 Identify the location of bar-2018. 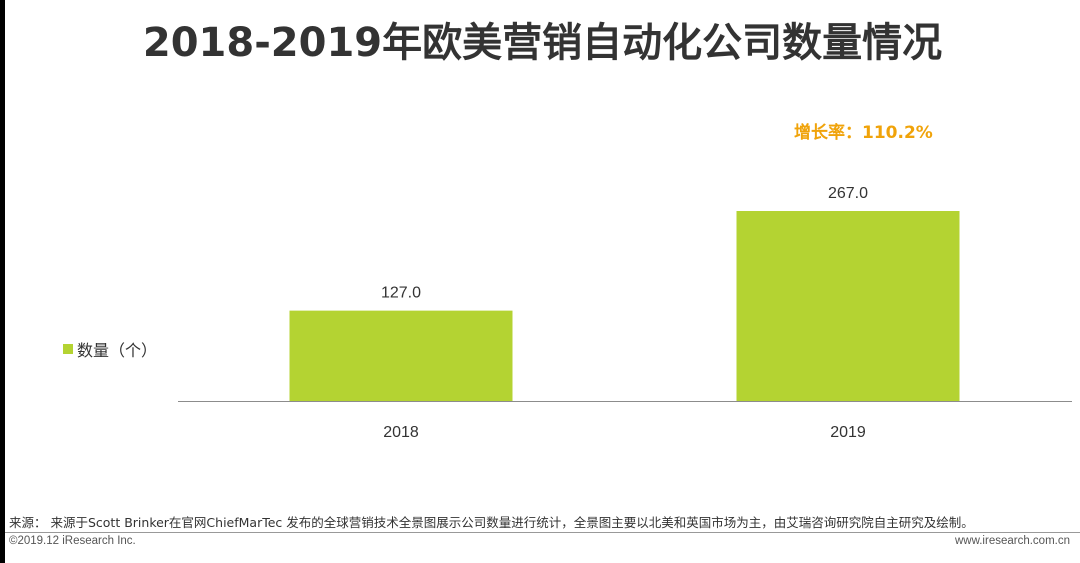
(401, 355).